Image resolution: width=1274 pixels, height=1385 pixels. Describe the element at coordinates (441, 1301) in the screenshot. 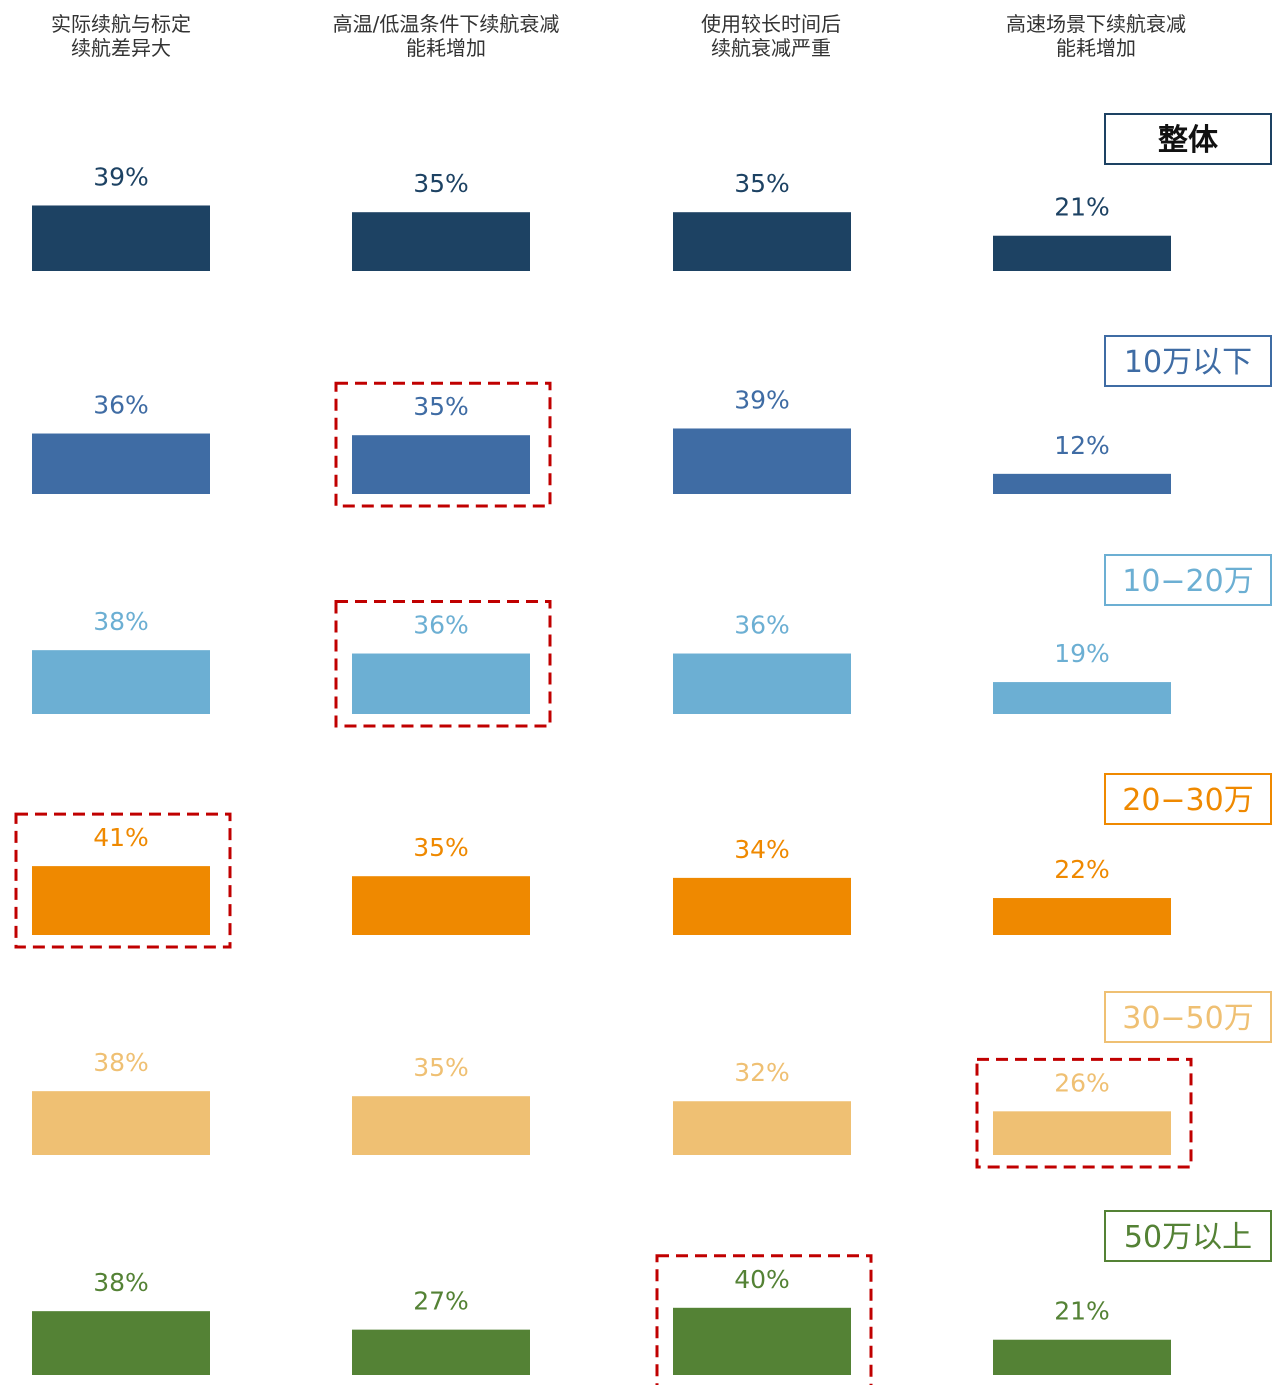

I see `data-label: 27%` at that location.